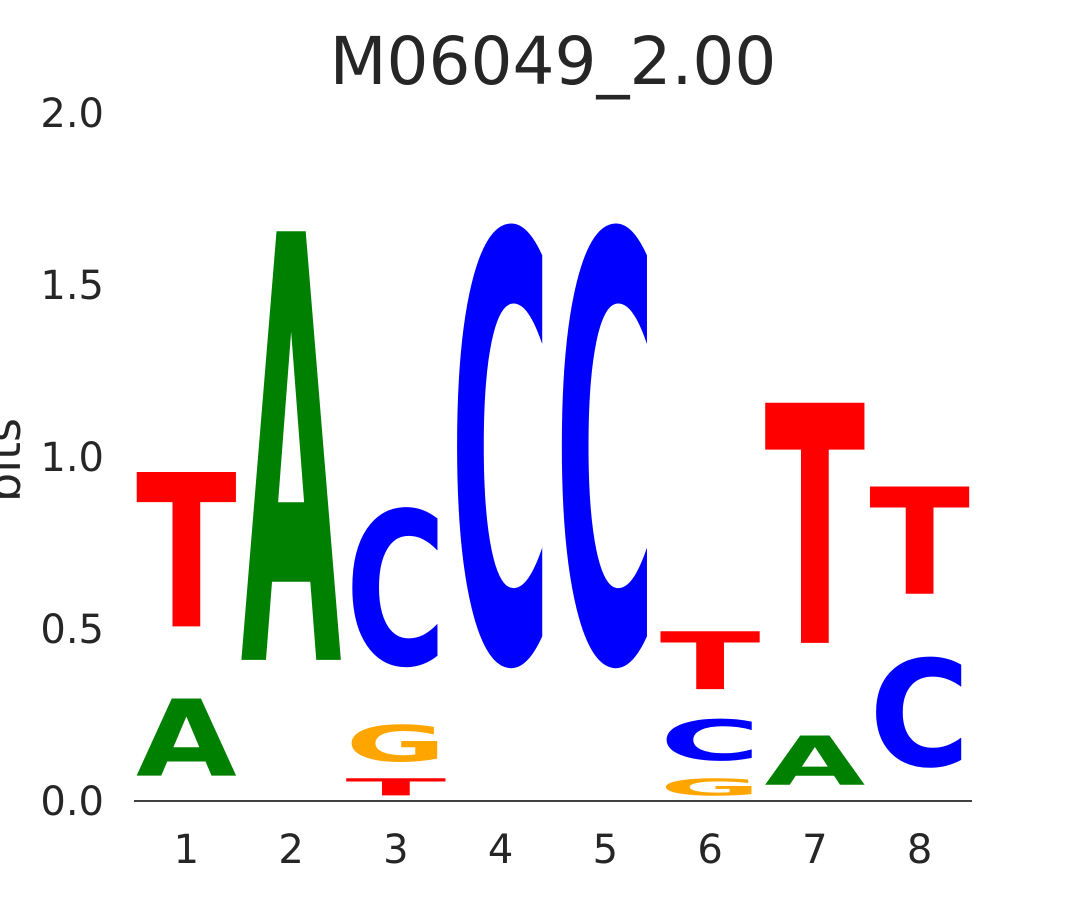  What do you see at coordinates (553, 850) in the screenshot?
I see `x-axis-ticks: 1 2 3 4 5 6 7 8` at bounding box center [553, 850].